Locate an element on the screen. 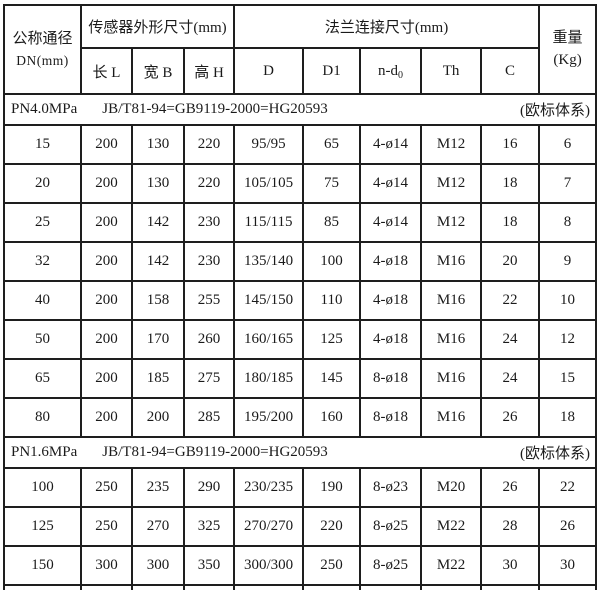 The width and height of the screenshot is (600, 590). cell-1-1-6: 8-ø25 is located at coordinates (391, 526).